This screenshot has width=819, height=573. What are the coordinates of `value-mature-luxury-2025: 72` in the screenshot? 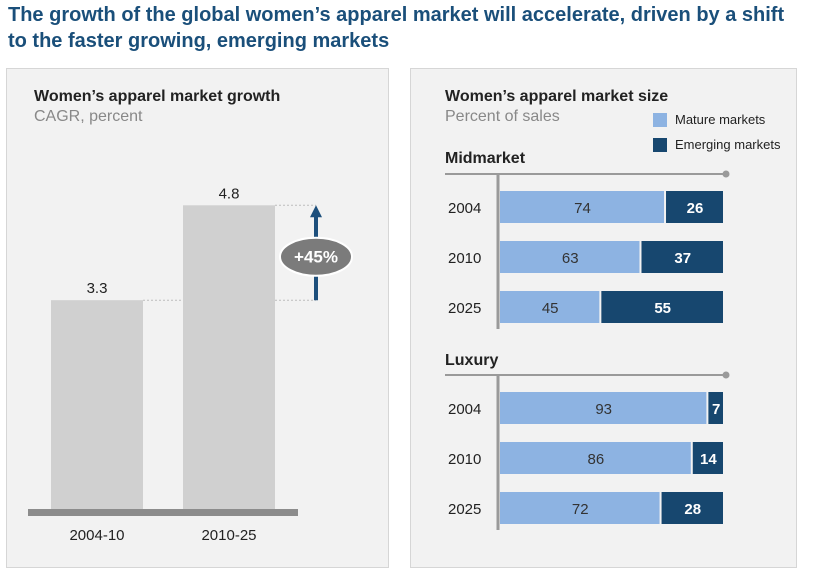 It's located at (580, 509).